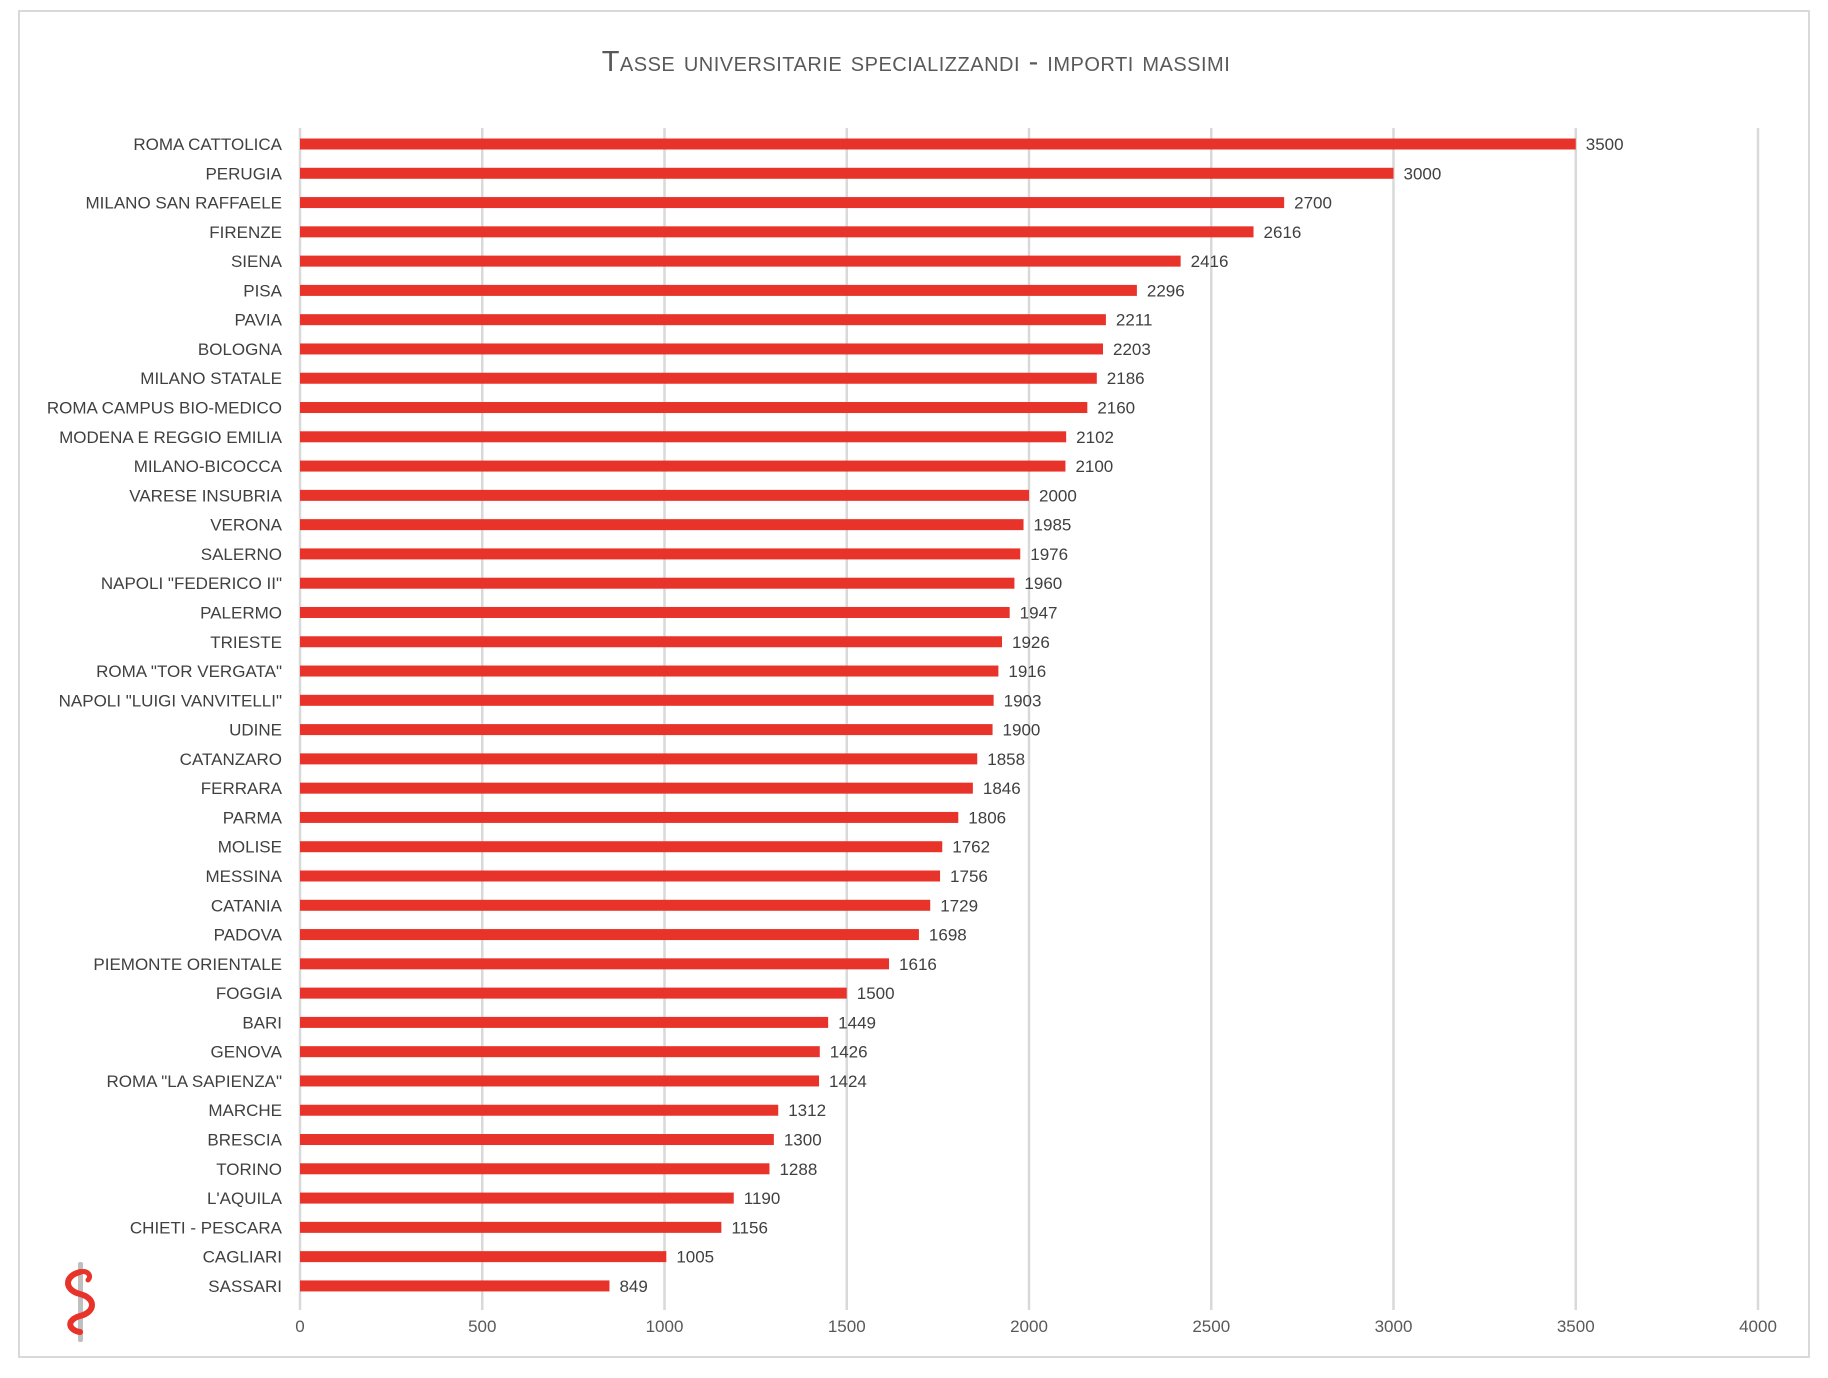 This screenshot has width=1828, height=1378. Describe the element at coordinates (164, 408) in the screenshot. I see `category-label: ROMA CAMPUS BIO-MEDICO` at that location.